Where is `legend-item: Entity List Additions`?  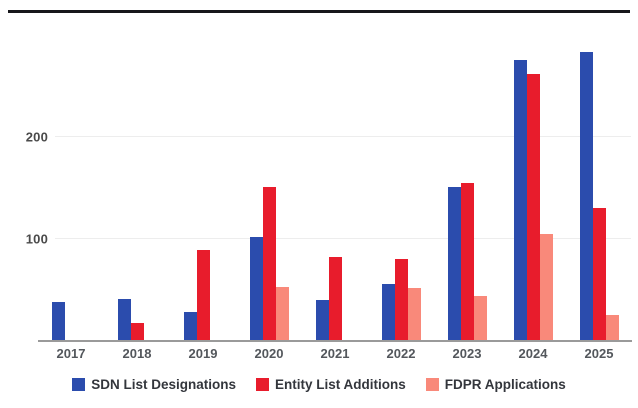 legend-item: Entity List Additions is located at coordinates (331, 384).